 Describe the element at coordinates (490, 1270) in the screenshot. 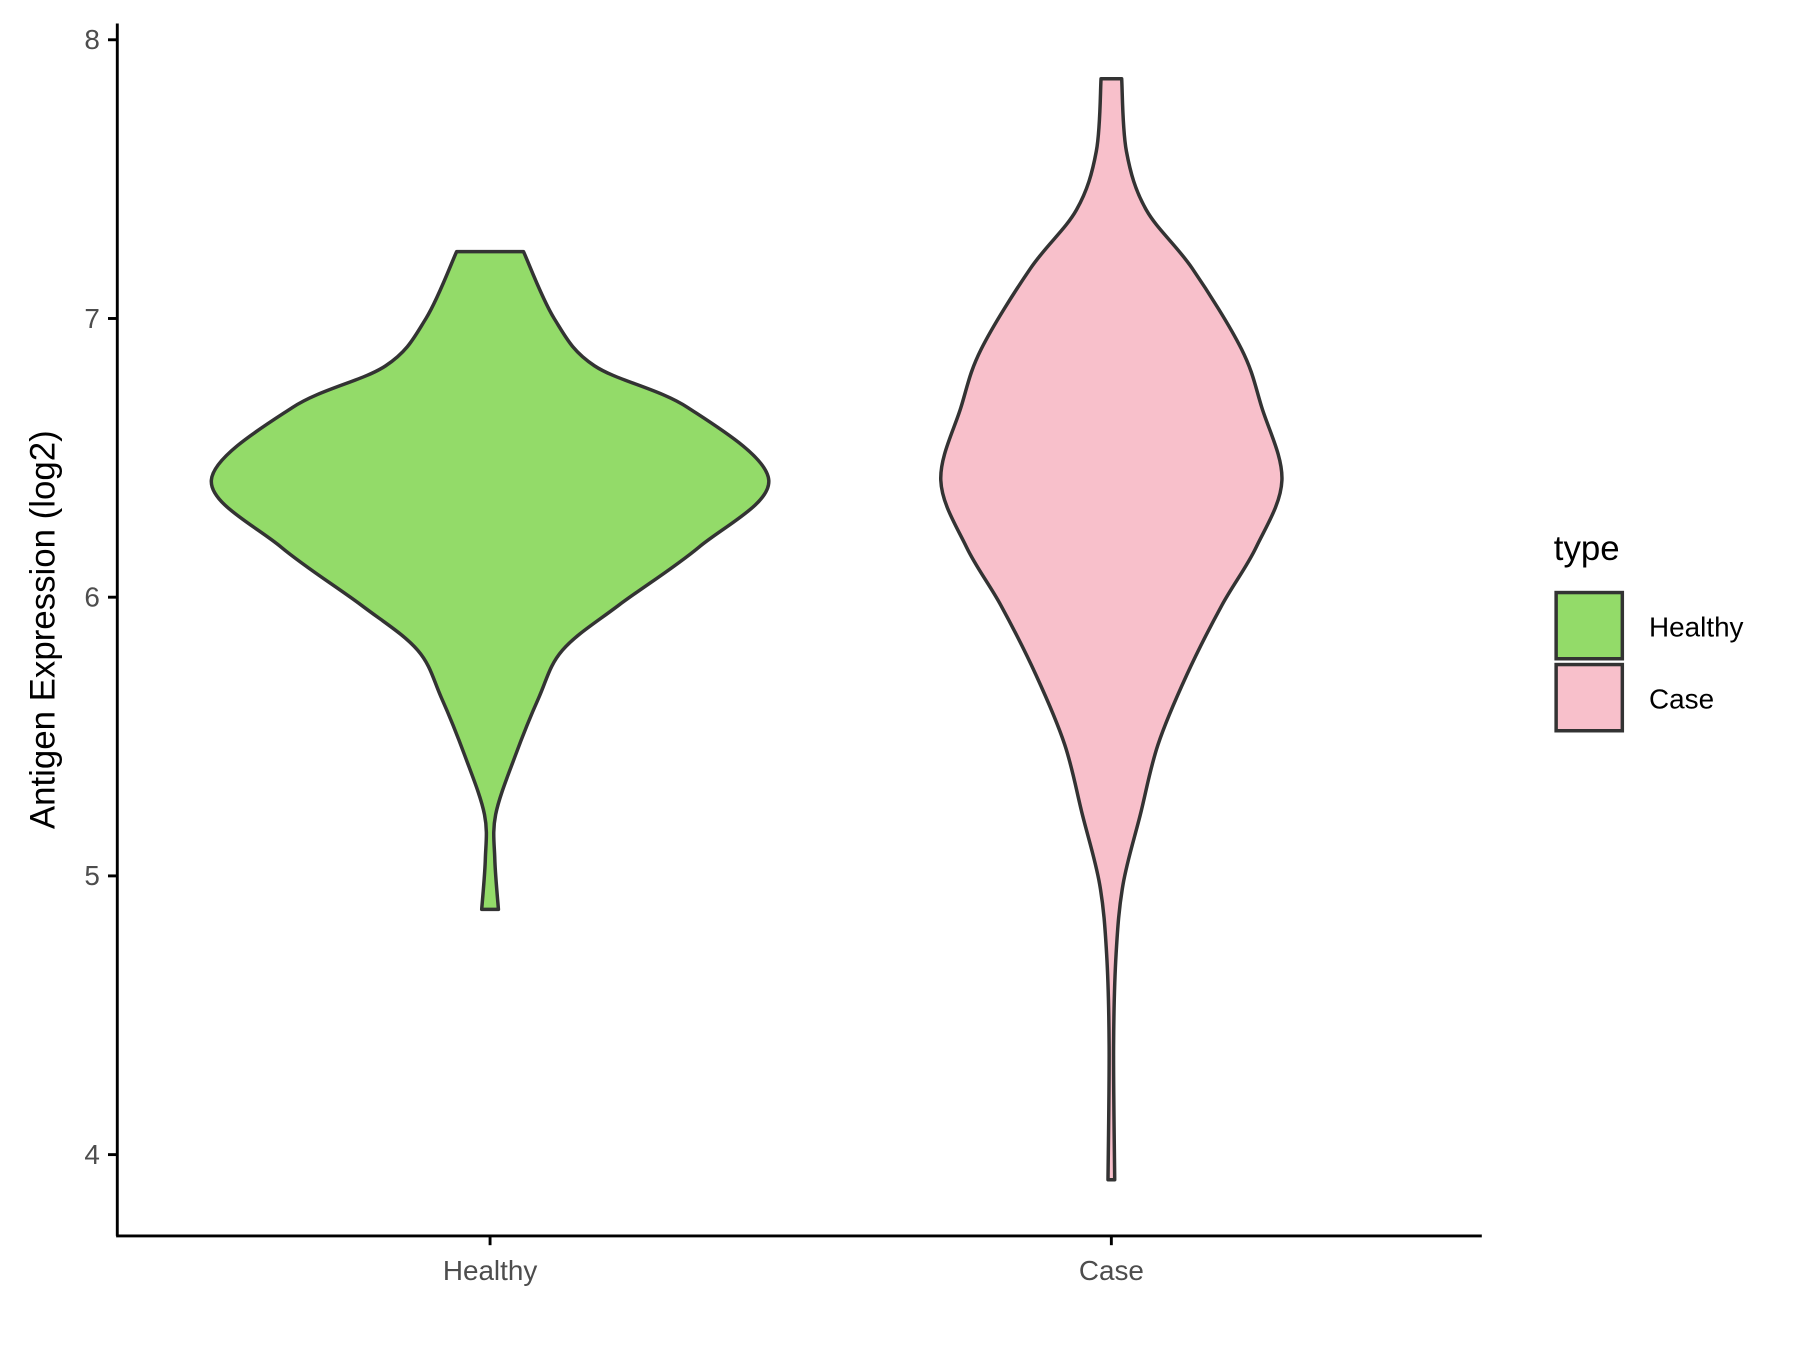

I see `x-tick-label: Healthy` at that location.